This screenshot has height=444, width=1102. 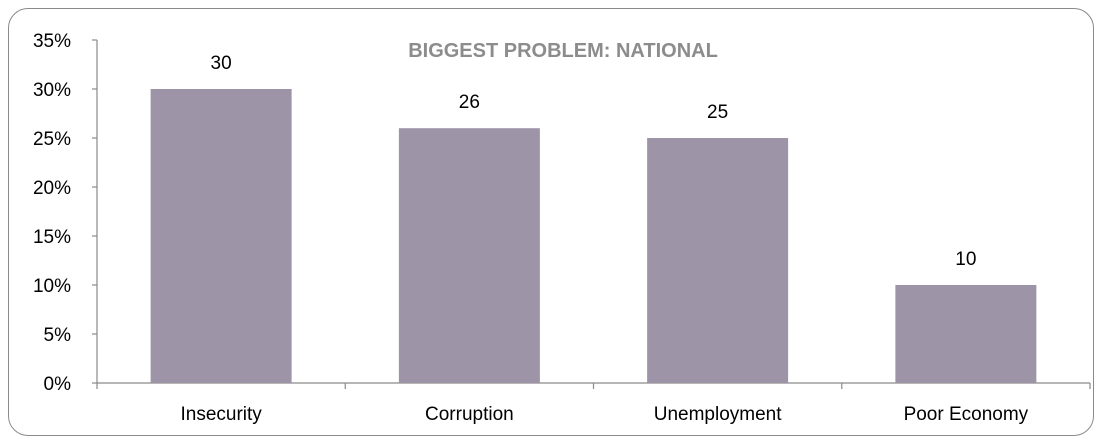 I want to click on y-tick-label: 5%, so click(x=58, y=335).